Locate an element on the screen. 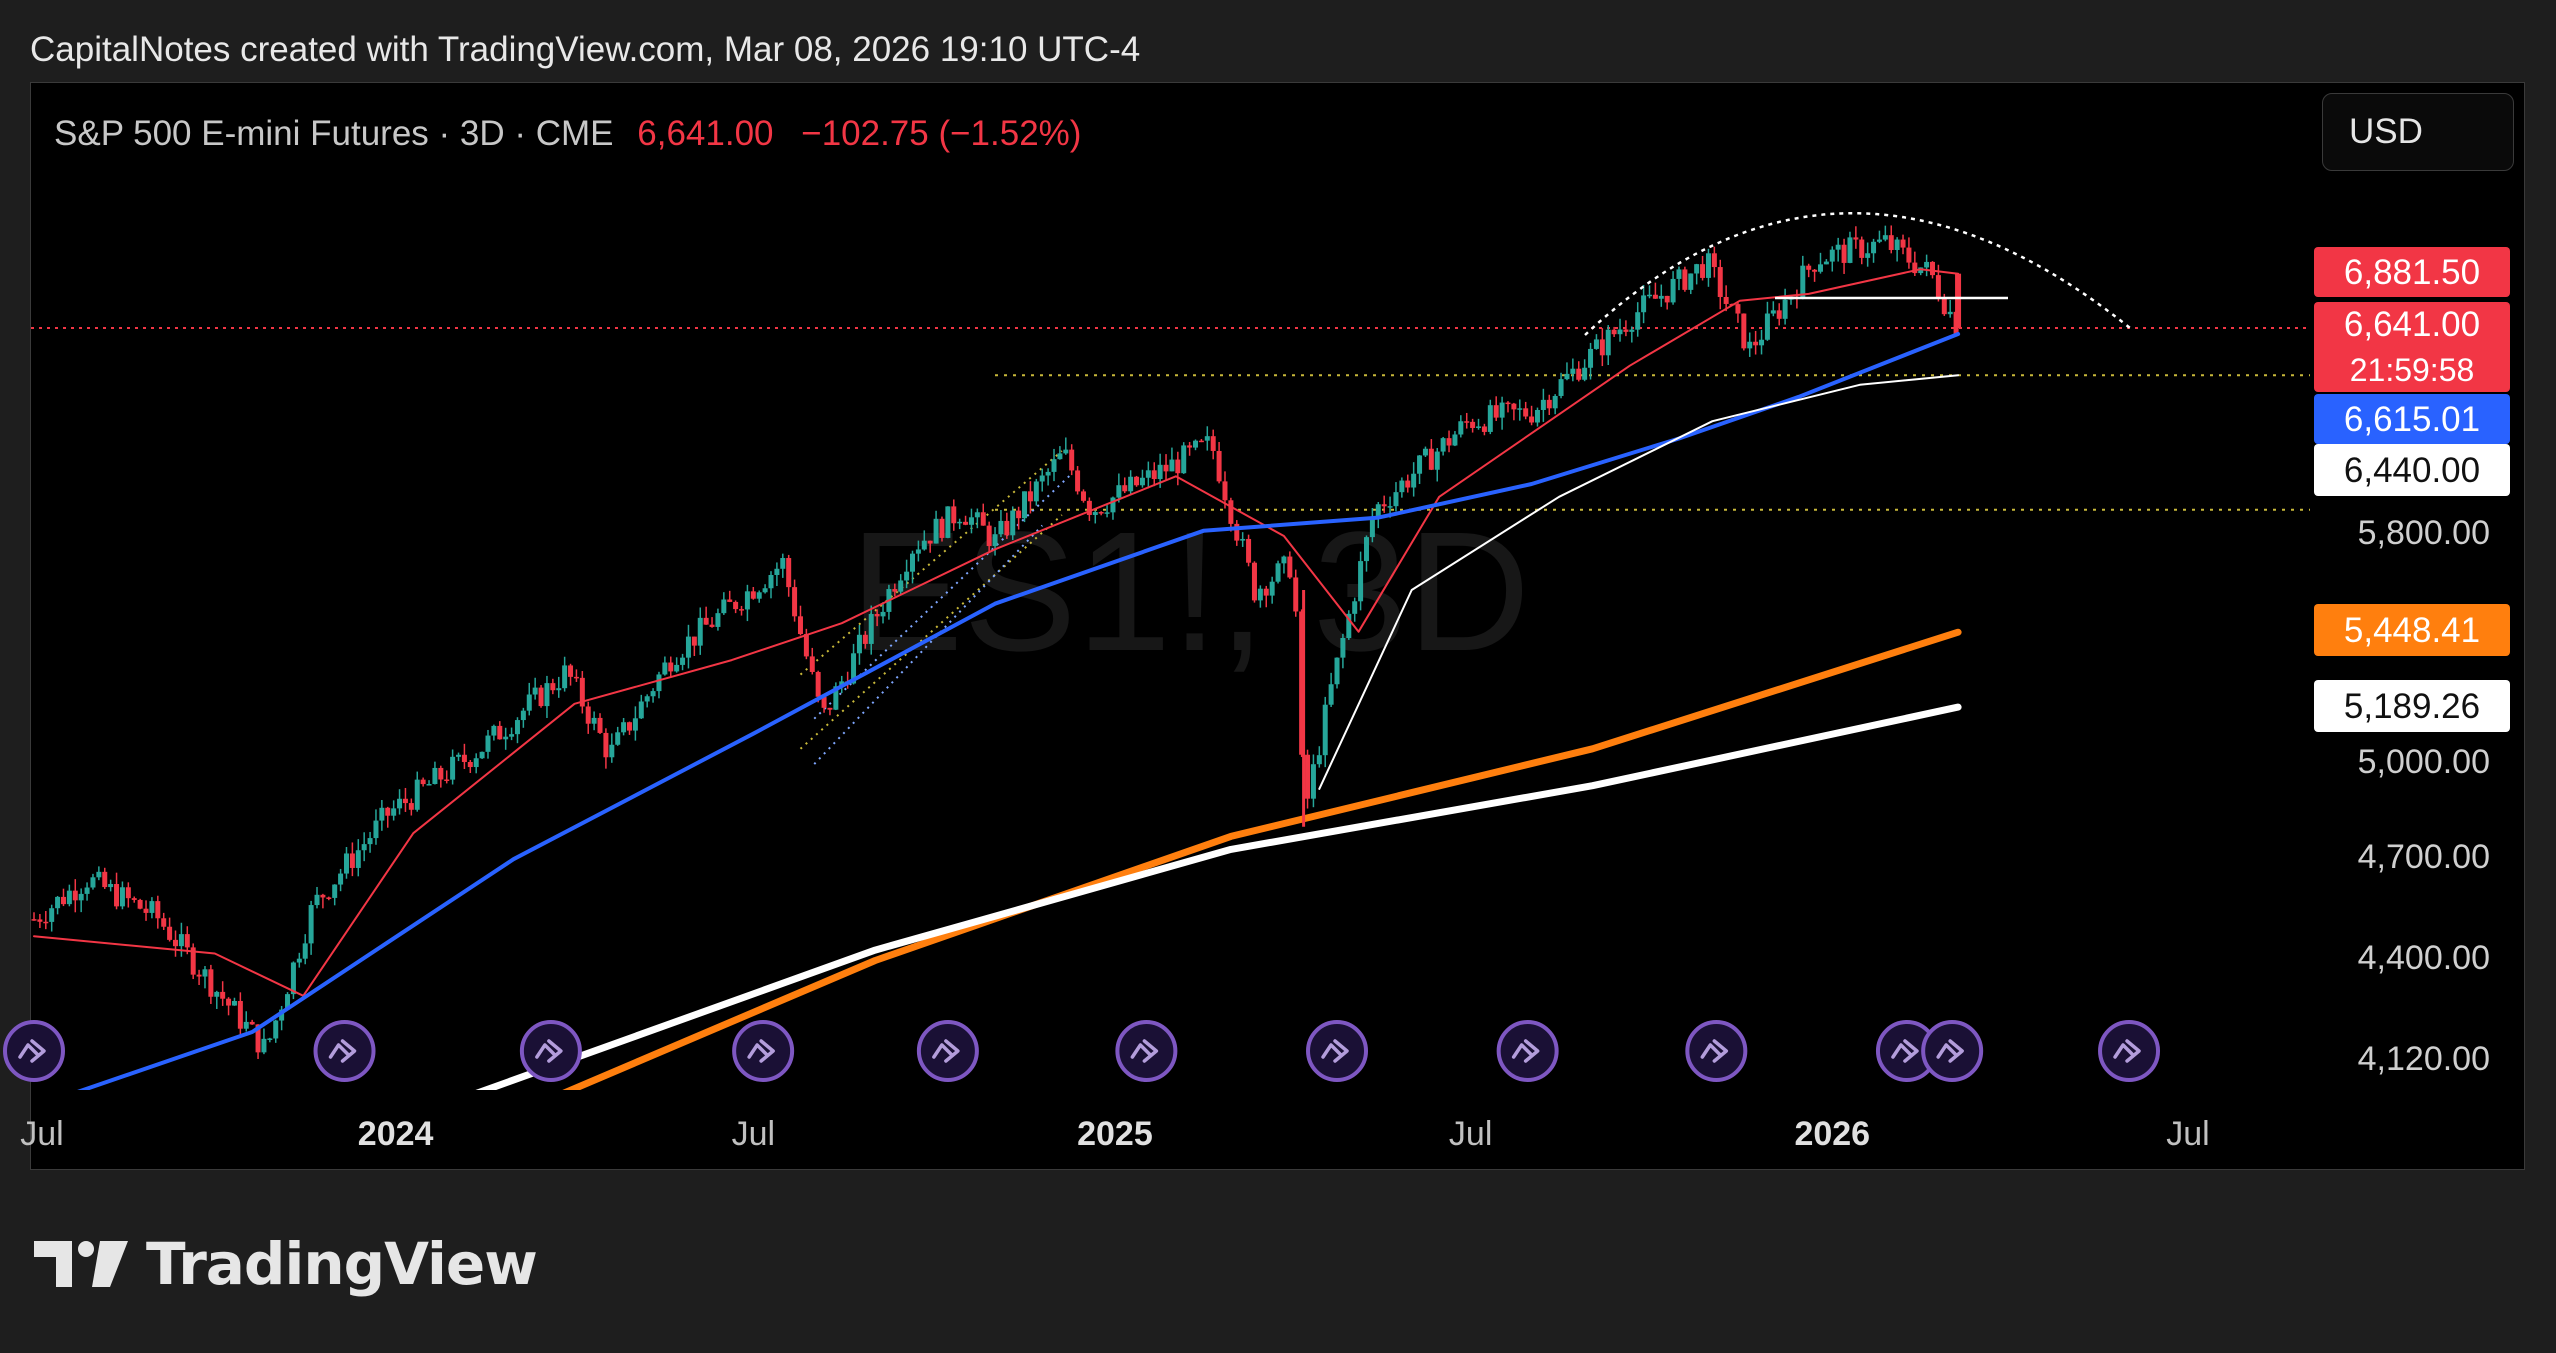  price-label: 6,440.00 is located at coordinates (2412, 470).